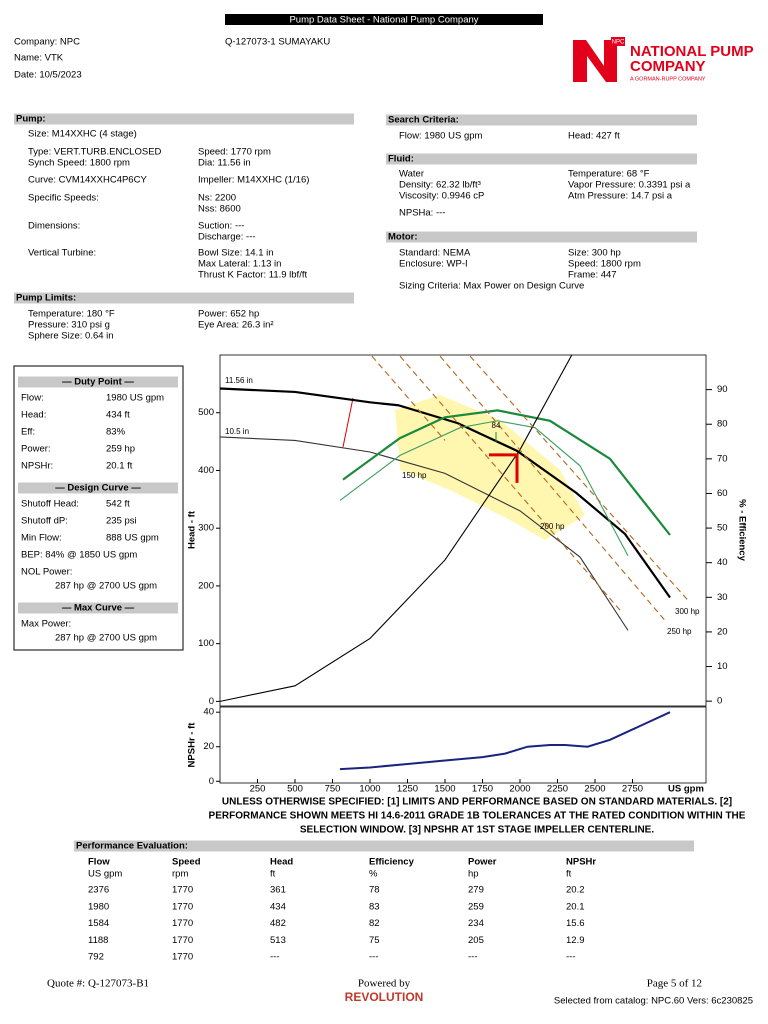 The height and width of the screenshot is (1024, 768). What do you see at coordinates (384, 984) in the screenshot?
I see `footer-powered: Powered by` at bounding box center [384, 984].